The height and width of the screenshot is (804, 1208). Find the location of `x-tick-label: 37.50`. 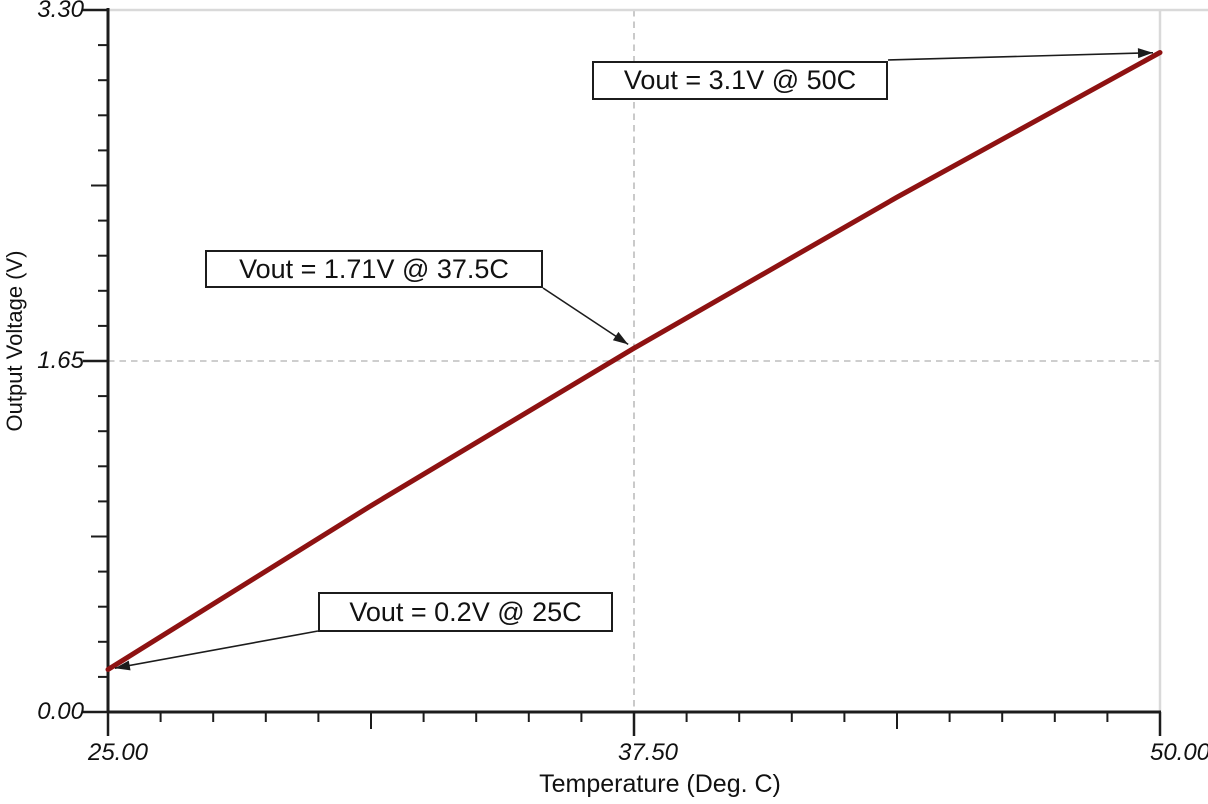

x-tick-label: 37.50 is located at coordinates (648, 752).